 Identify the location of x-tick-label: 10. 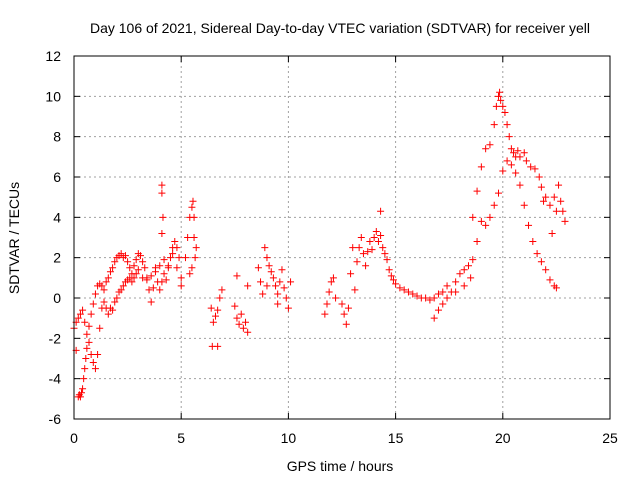
(289, 438).